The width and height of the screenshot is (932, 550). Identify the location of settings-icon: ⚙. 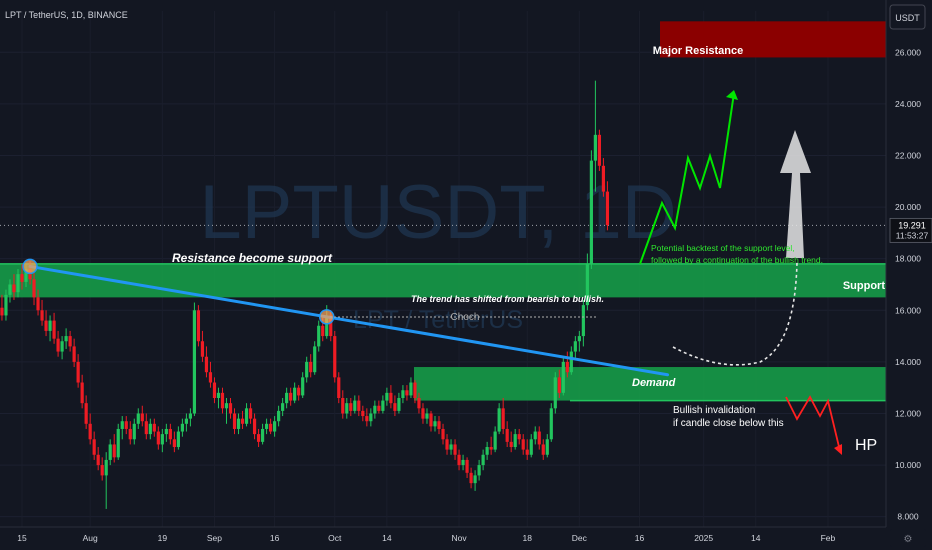
(908, 539).